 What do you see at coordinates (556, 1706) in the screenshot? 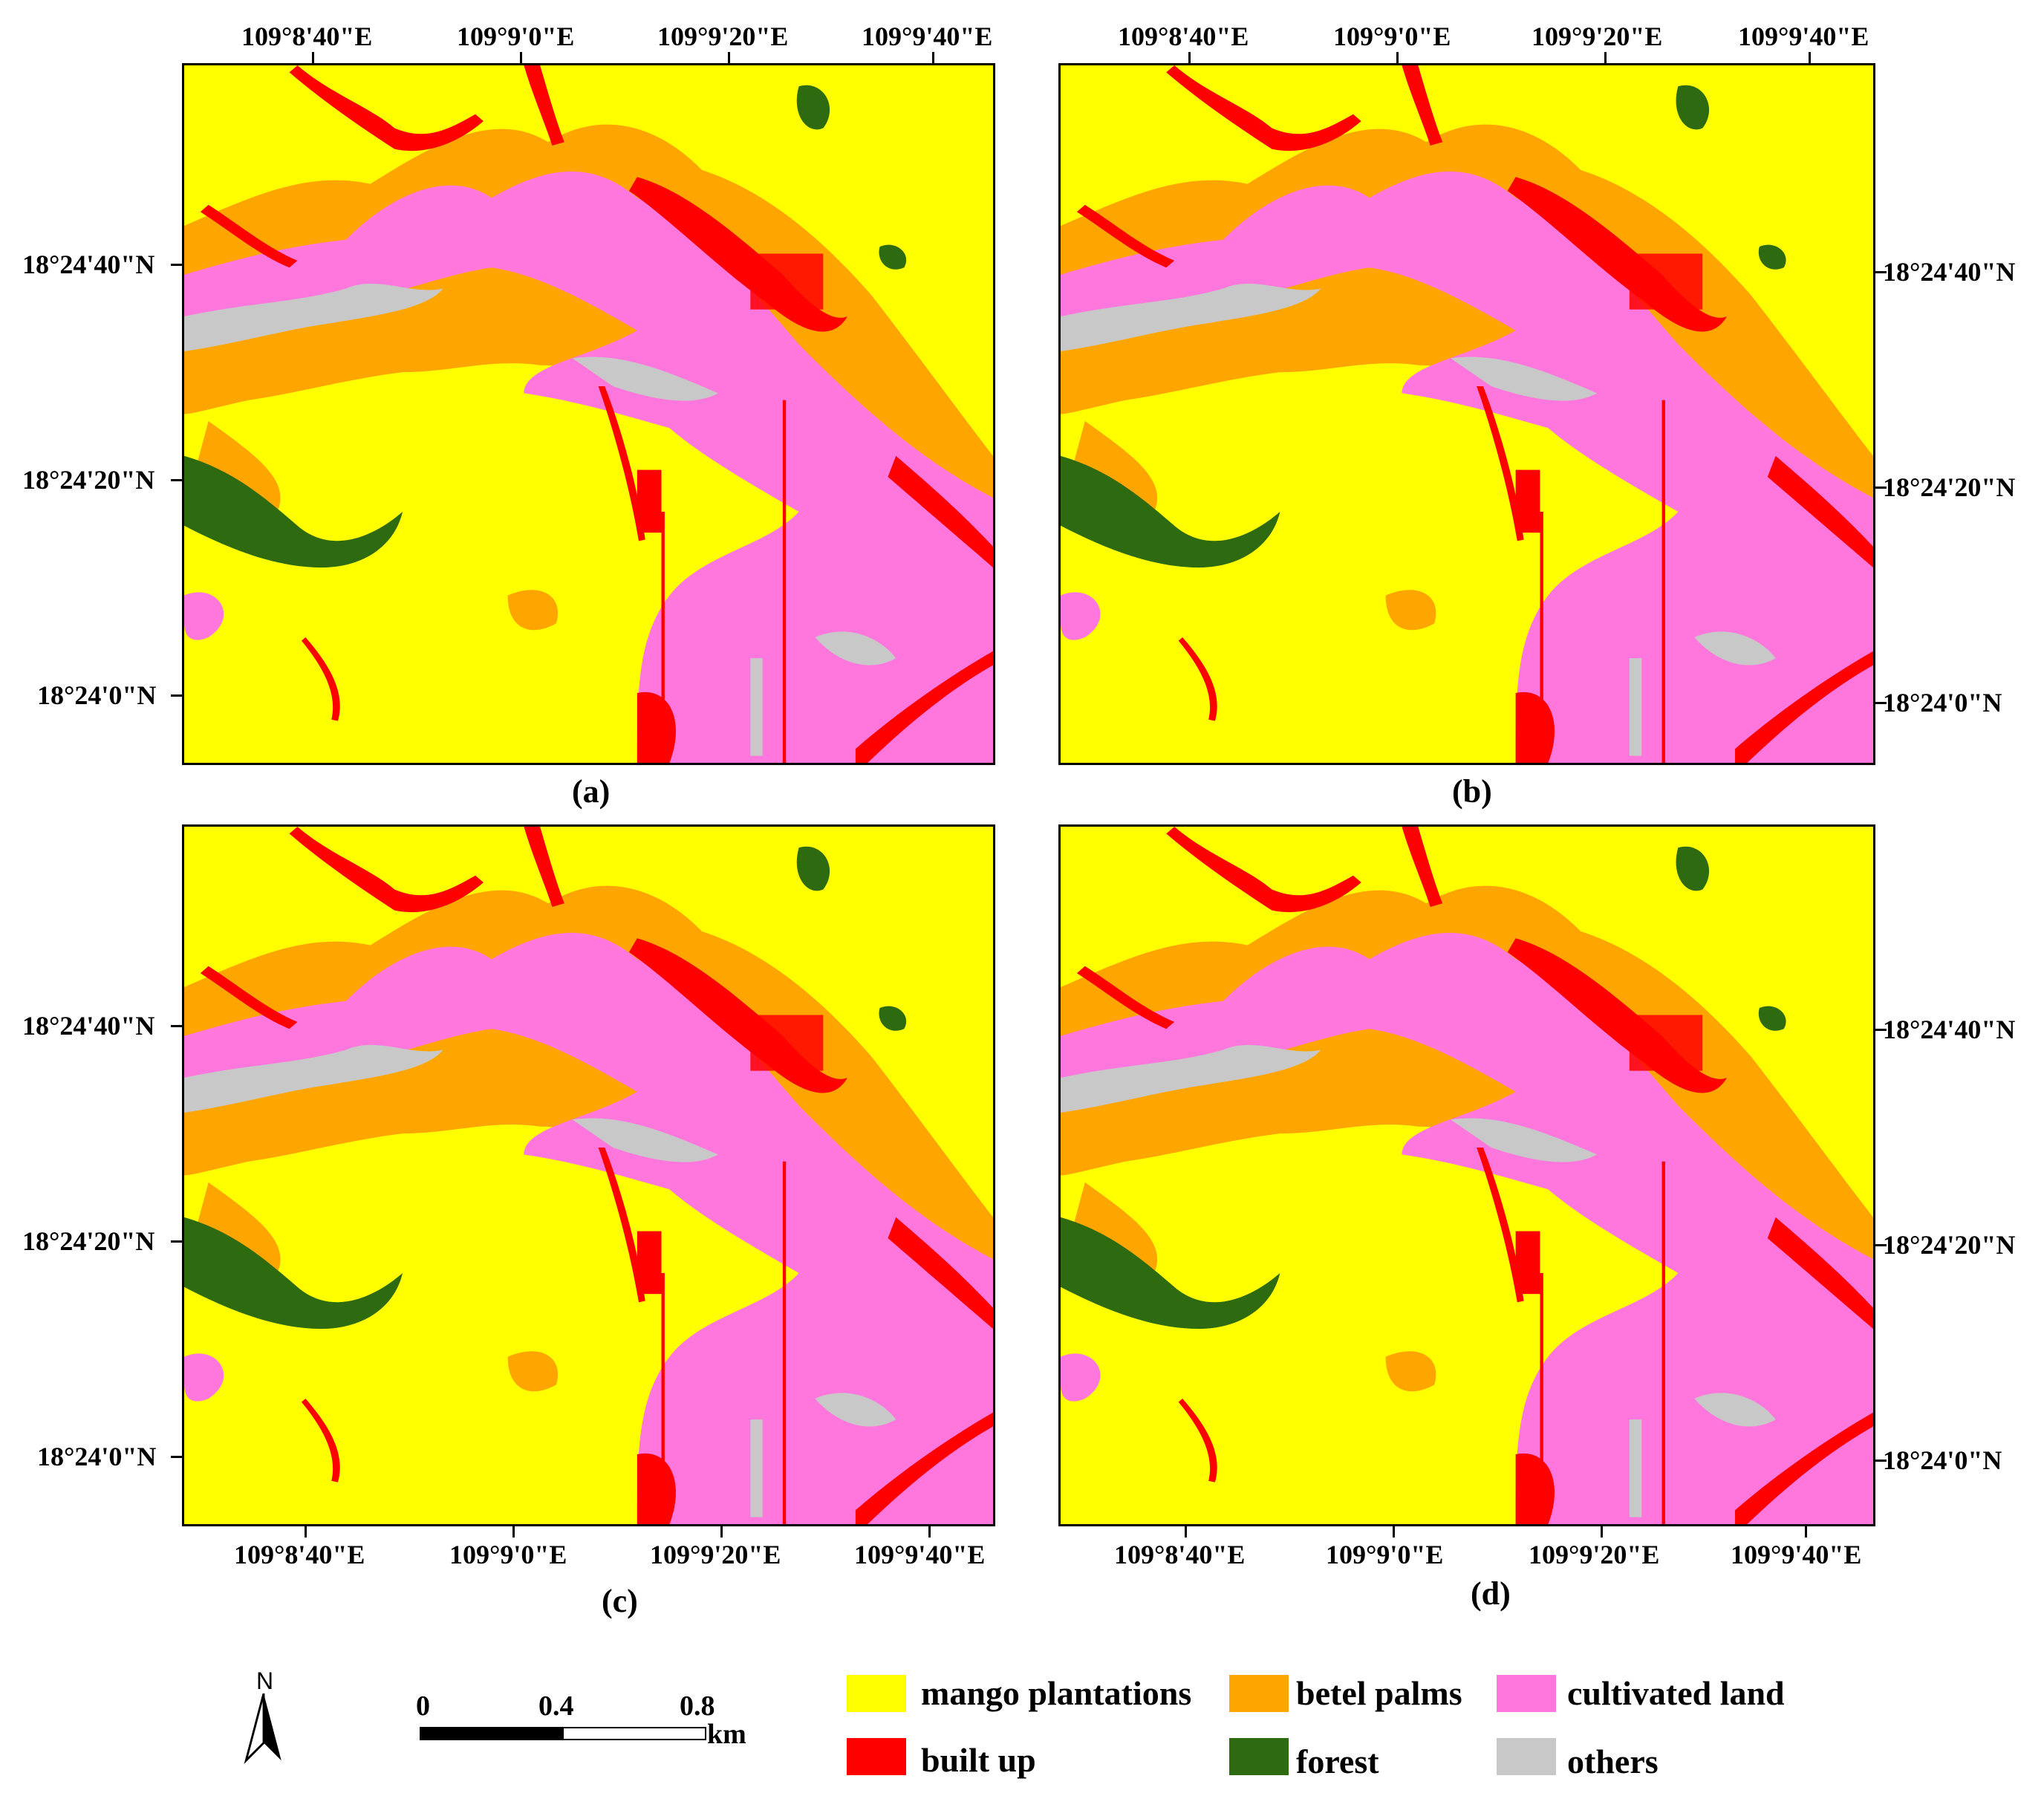
I see `scale-label-1: 0.4` at bounding box center [556, 1706].